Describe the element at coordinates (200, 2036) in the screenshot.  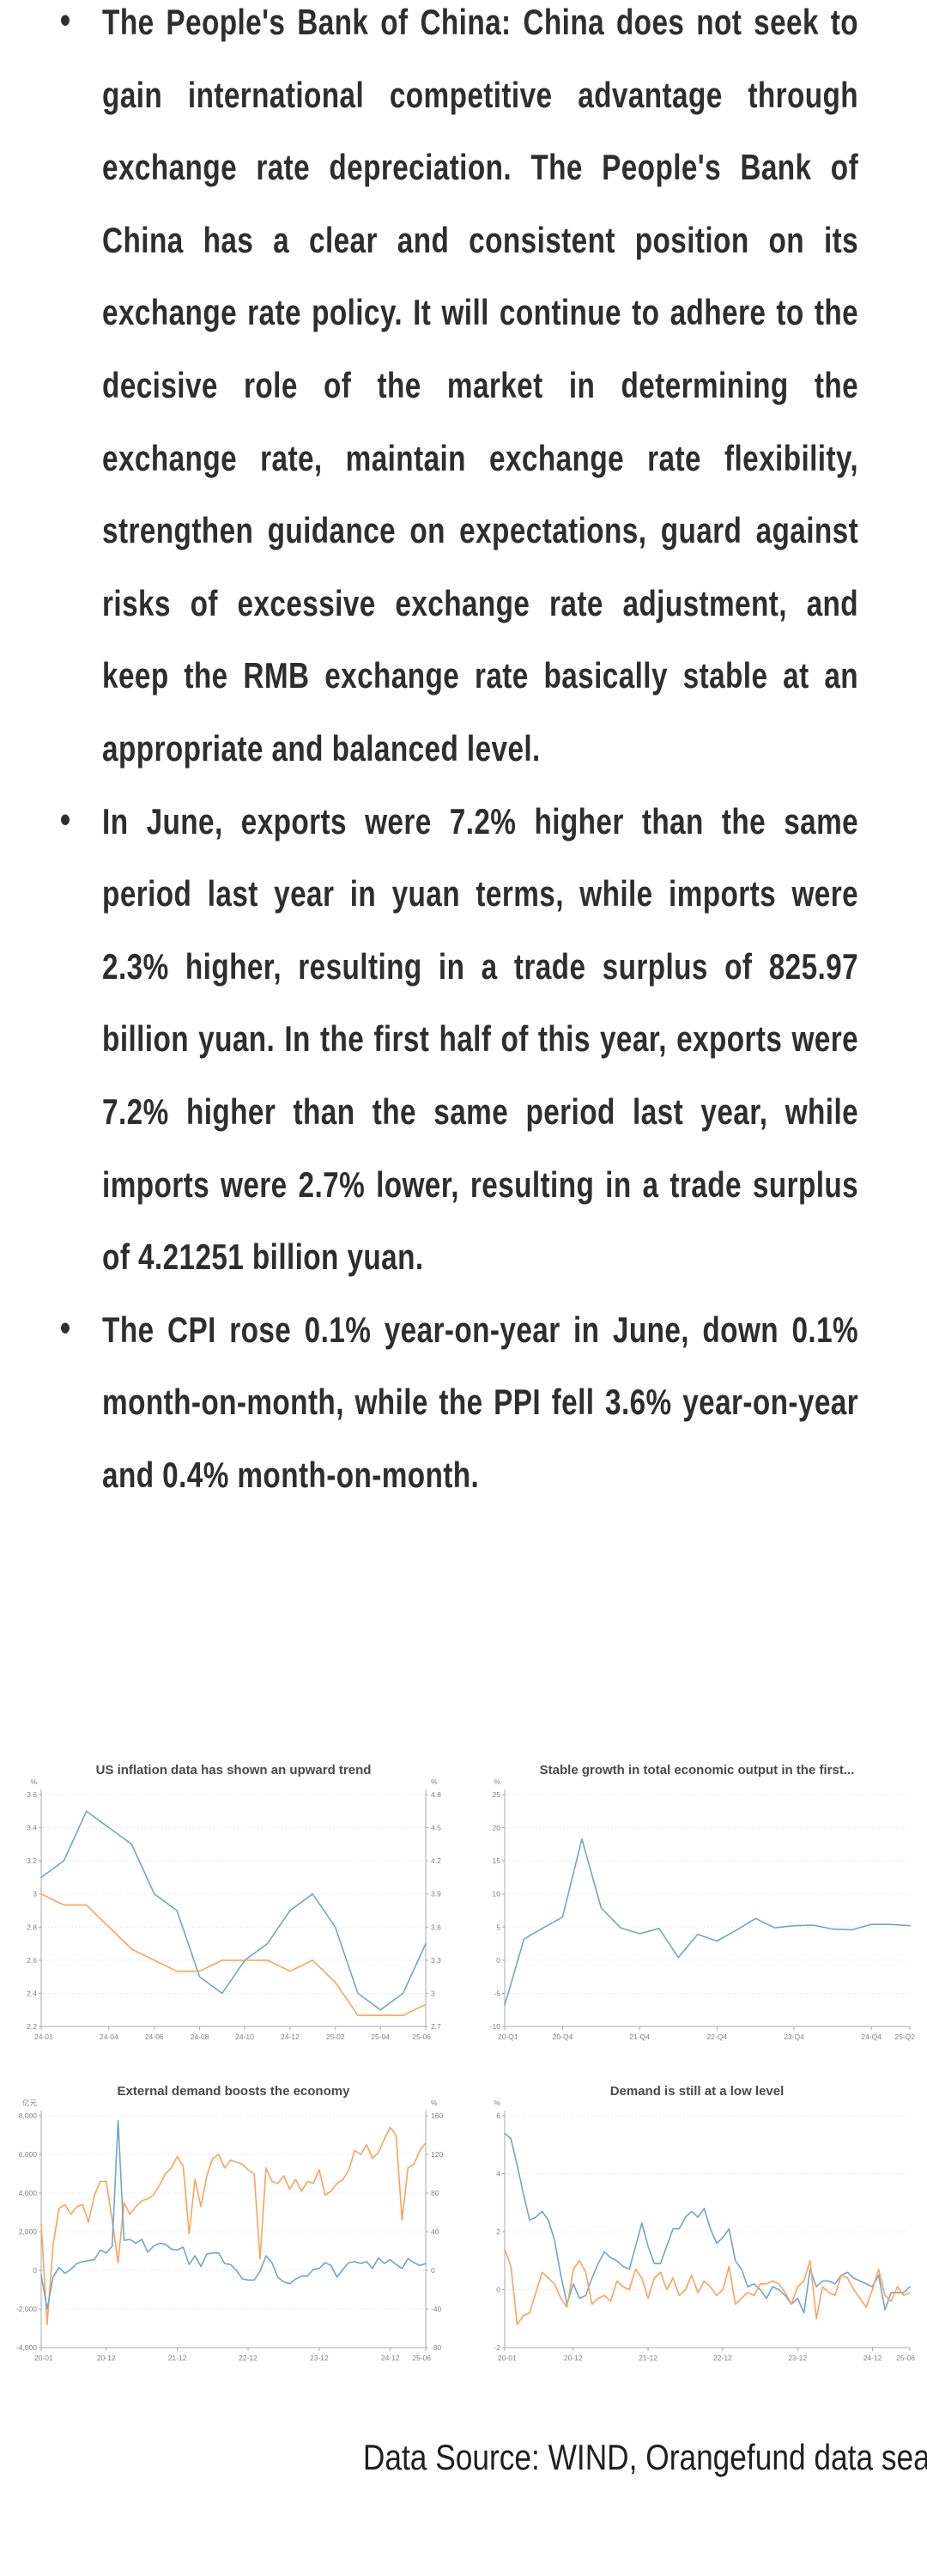
I see `svg-text: 24-08` at that location.